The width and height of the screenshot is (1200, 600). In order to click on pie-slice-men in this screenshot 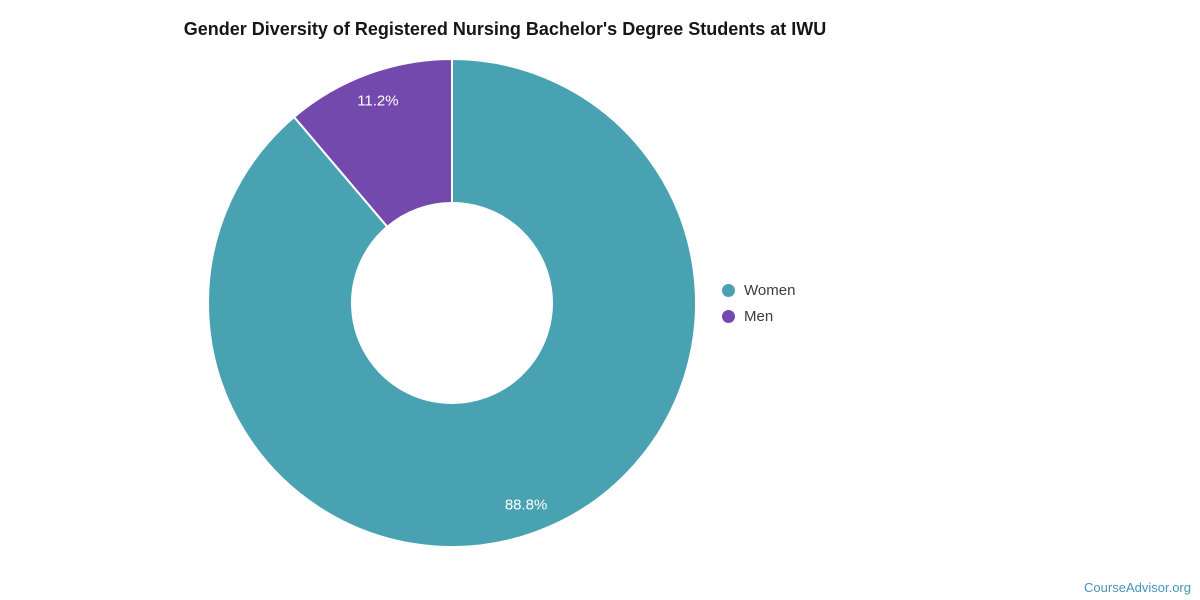, I will do `click(373, 143)`.